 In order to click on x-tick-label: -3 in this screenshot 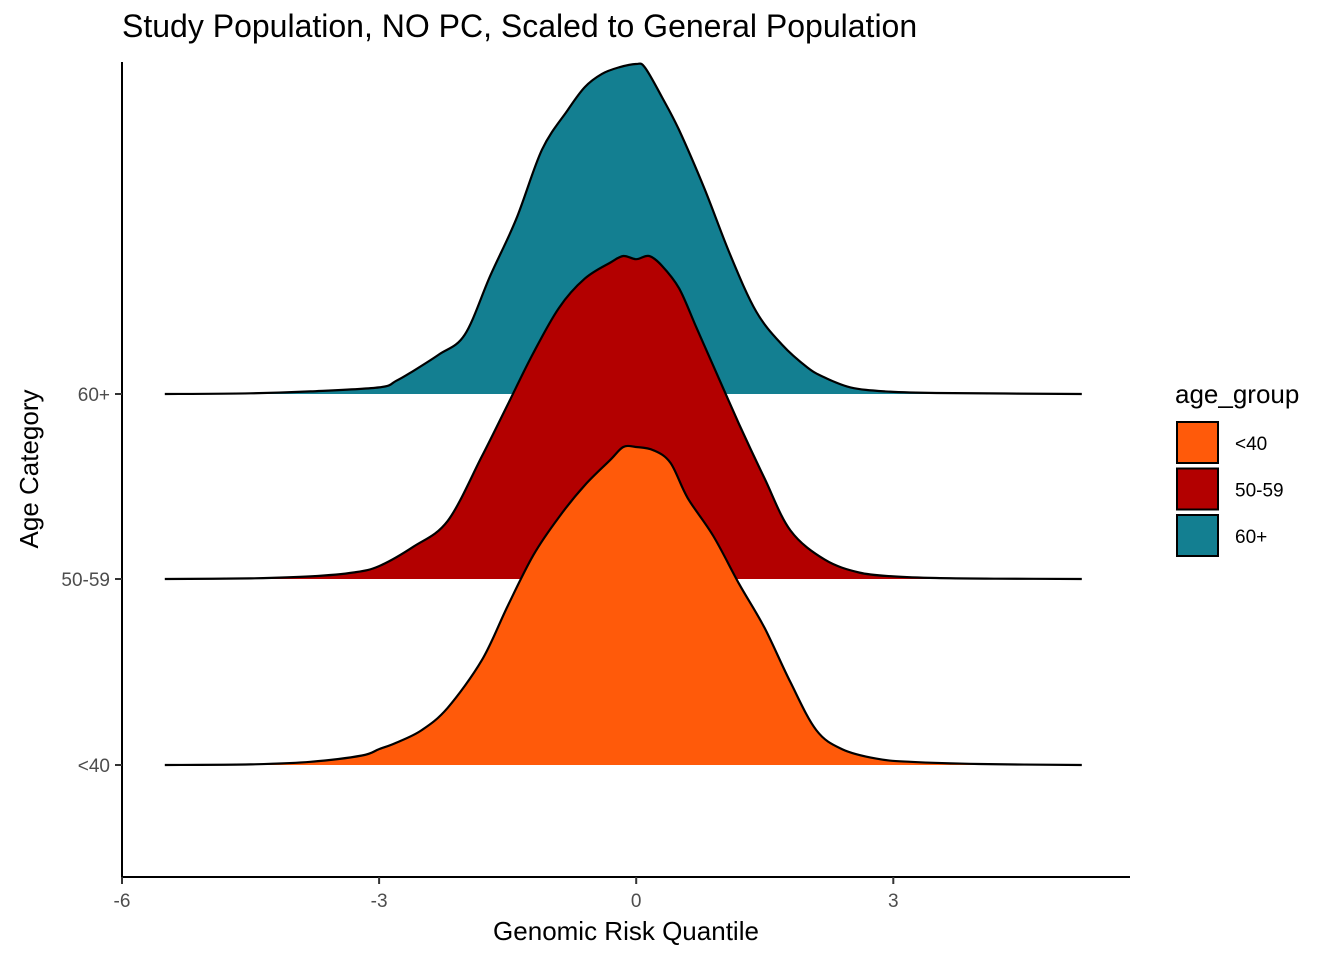, I will do `click(379, 901)`.